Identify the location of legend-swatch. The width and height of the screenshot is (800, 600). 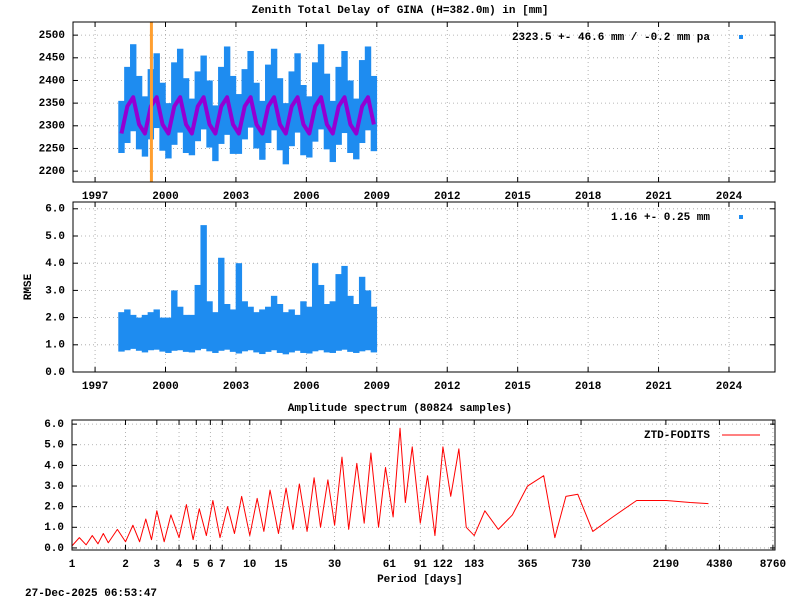
(741, 217).